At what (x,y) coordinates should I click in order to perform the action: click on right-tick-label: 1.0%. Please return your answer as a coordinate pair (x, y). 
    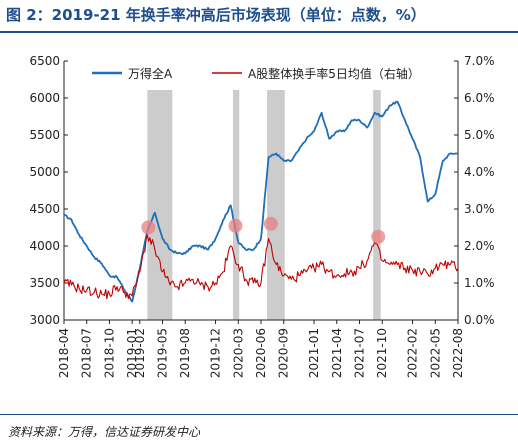
    Looking at the image, I should click on (479, 283).